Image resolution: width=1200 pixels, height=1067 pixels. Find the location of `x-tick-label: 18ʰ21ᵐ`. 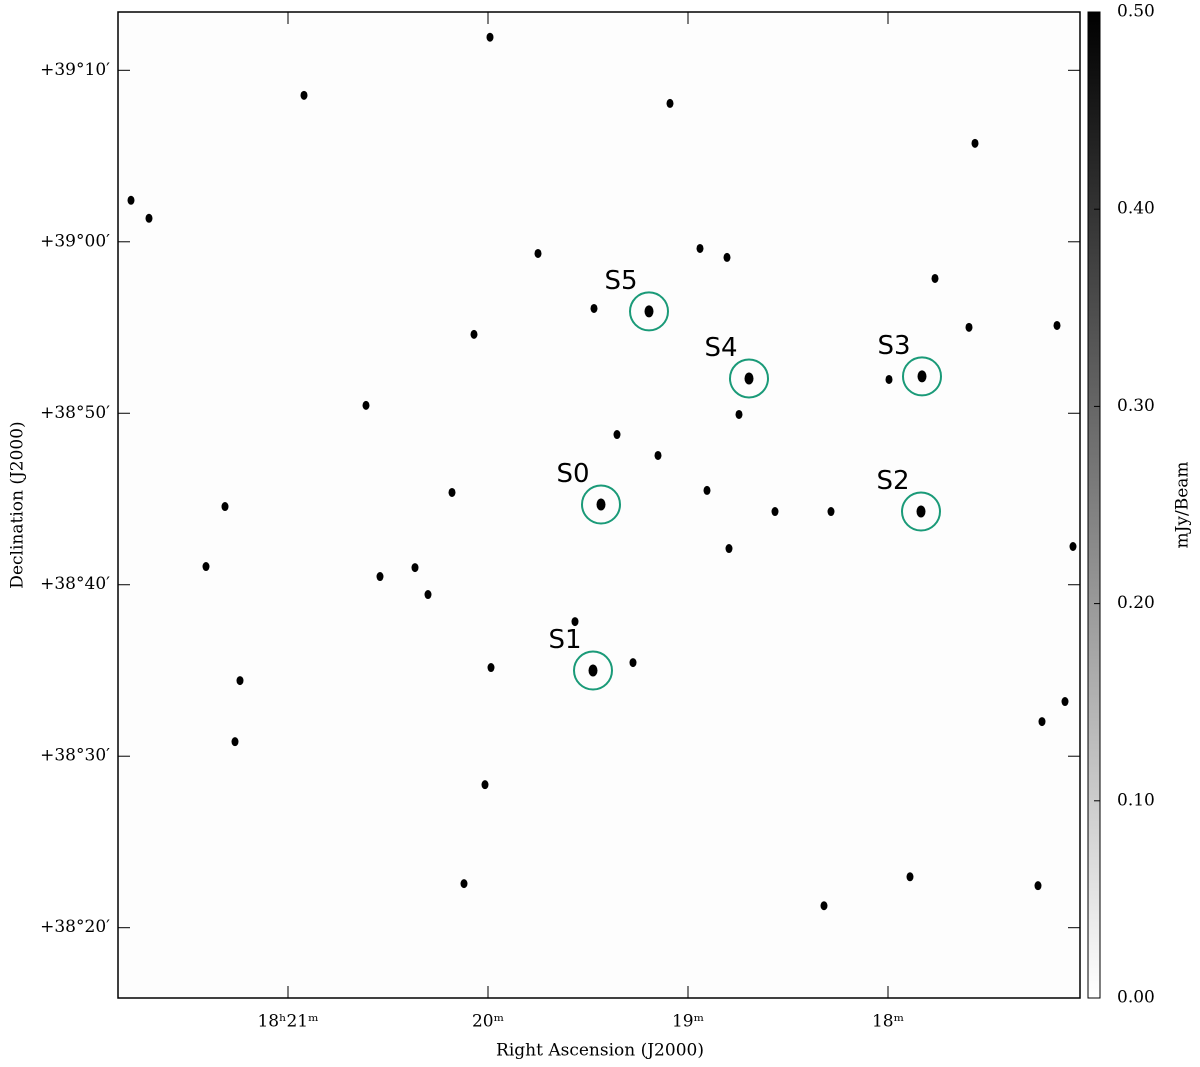

x-tick-label: 18ʰ21ᵐ is located at coordinates (287, 1022).